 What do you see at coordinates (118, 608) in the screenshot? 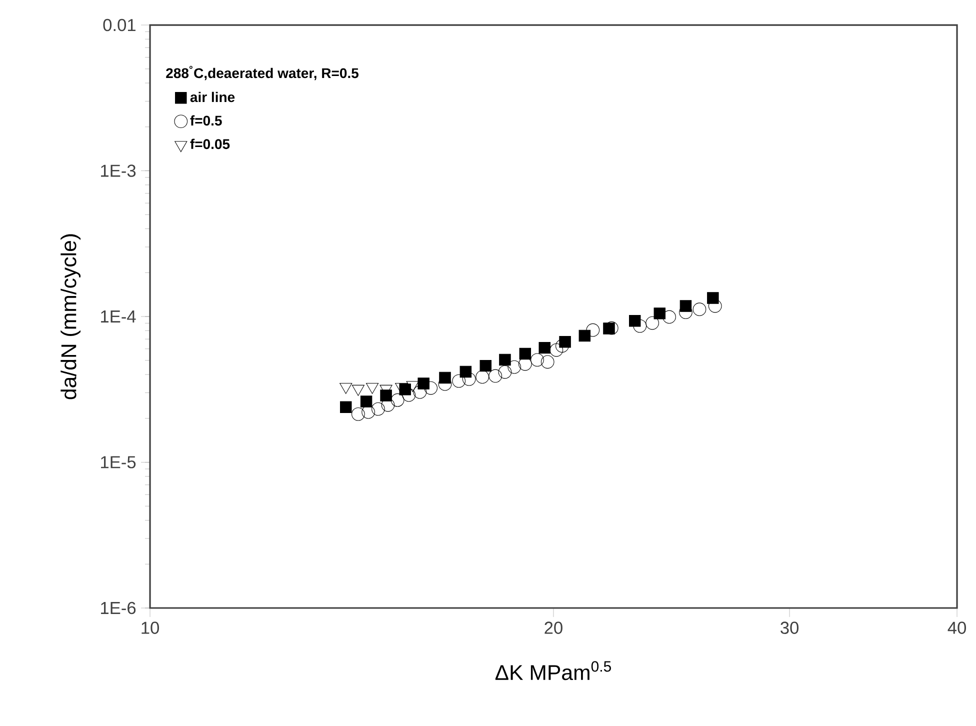
I see `y-tick-label: 1E-6` at bounding box center [118, 608].